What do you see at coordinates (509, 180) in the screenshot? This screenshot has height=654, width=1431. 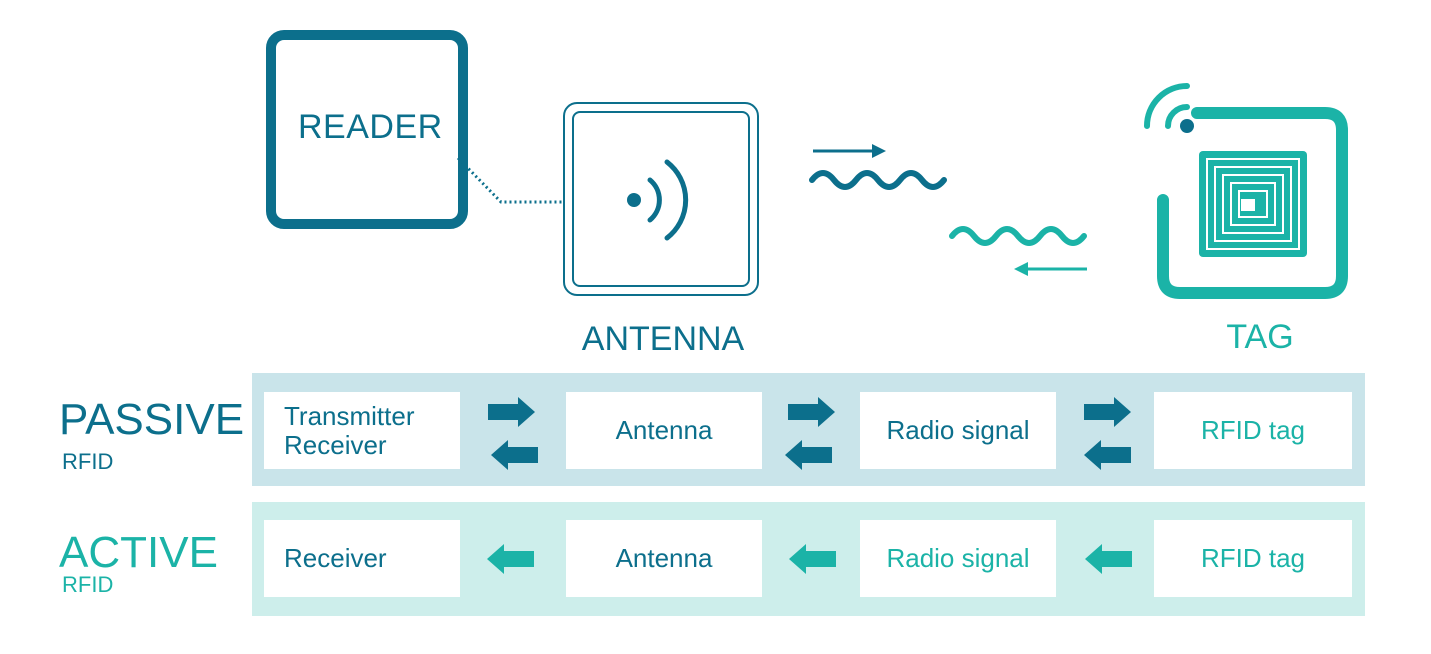 I see `dotted-connector` at bounding box center [509, 180].